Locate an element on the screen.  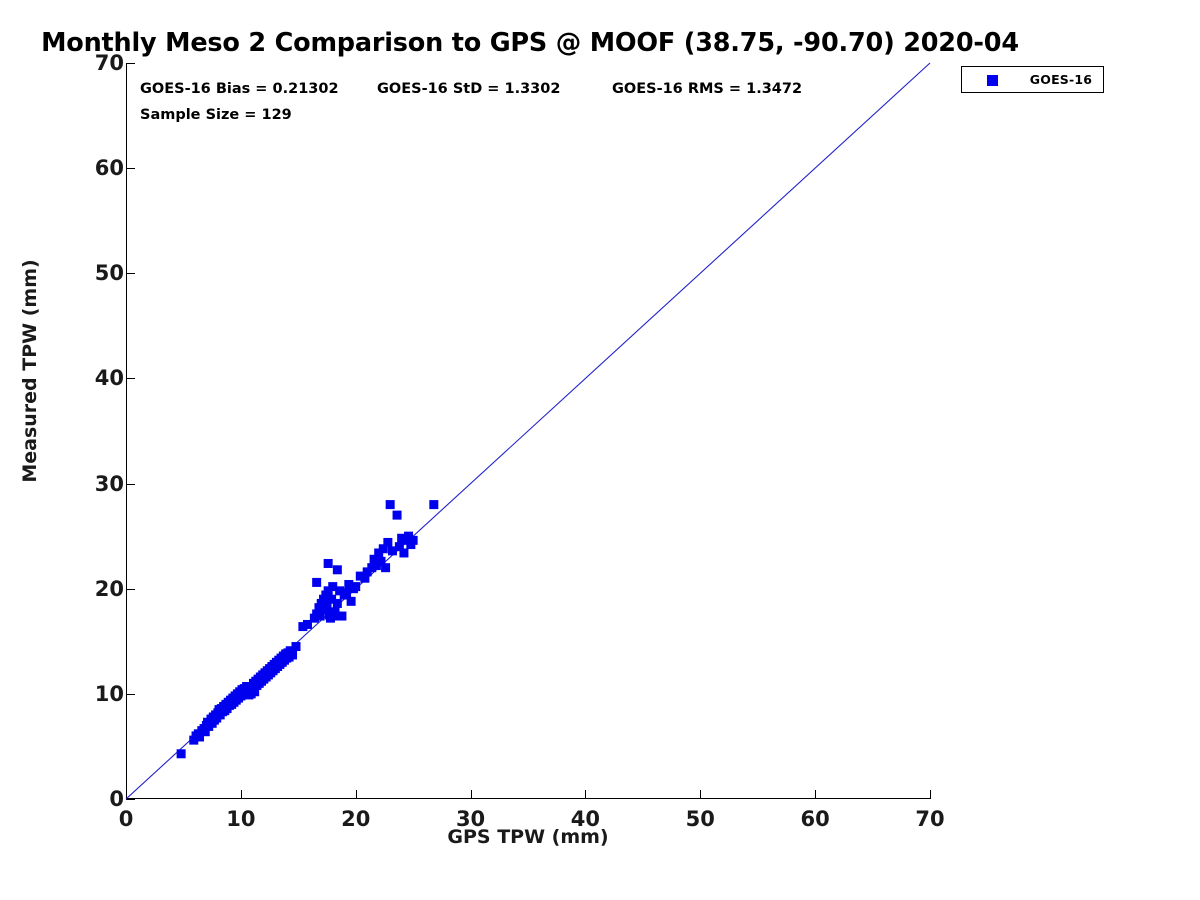
x-tick-label: 30 is located at coordinates (470, 819).